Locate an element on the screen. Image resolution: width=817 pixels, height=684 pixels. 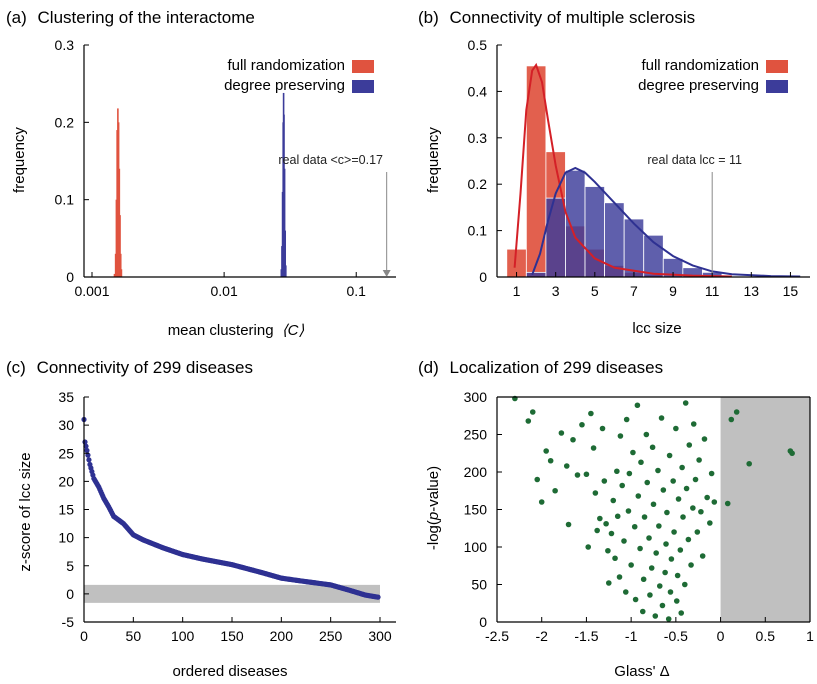
panel-b-fit-curves is located at coordinates (657, 170).